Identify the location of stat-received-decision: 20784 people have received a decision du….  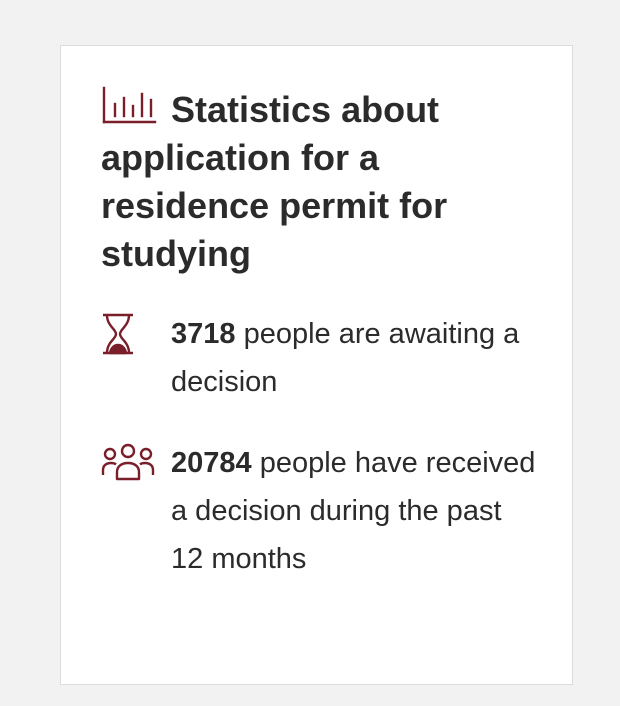
(321, 511).